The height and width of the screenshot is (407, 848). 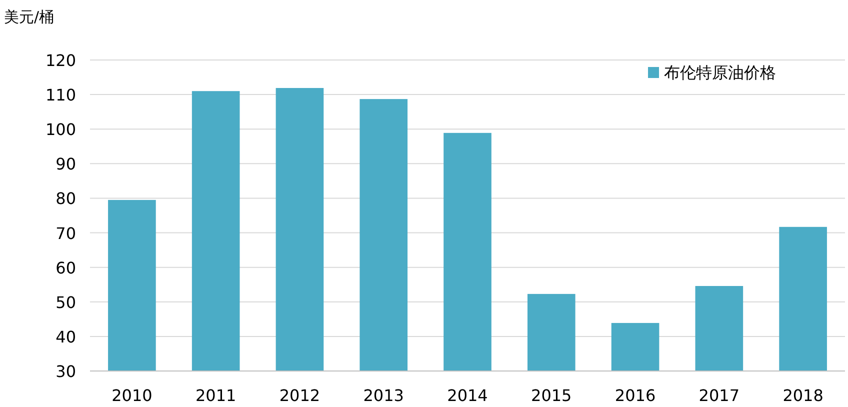 I want to click on legend-label: 布伦特原油价格, so click(x=720, y=72).